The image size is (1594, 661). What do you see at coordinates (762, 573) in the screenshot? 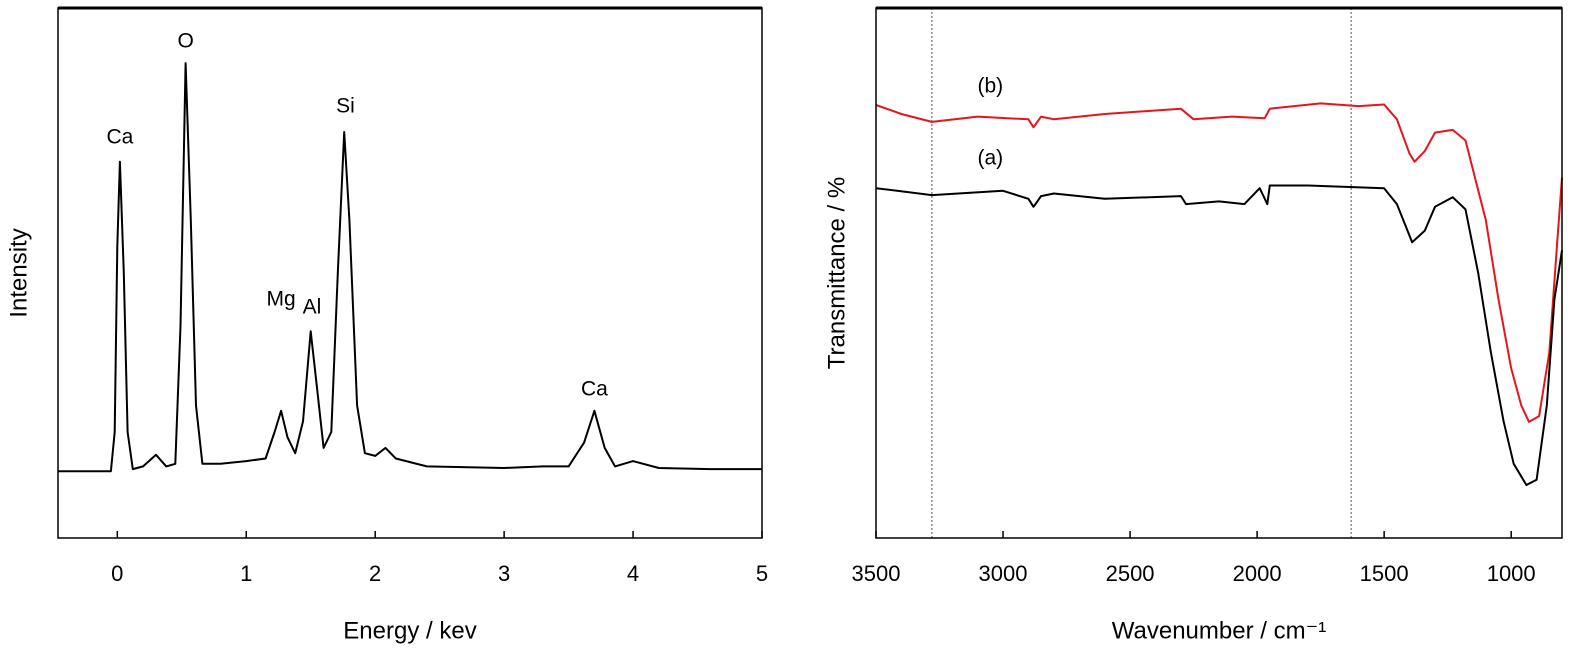
I see `x-tick-label: 5` at bounding box center [762, 573].